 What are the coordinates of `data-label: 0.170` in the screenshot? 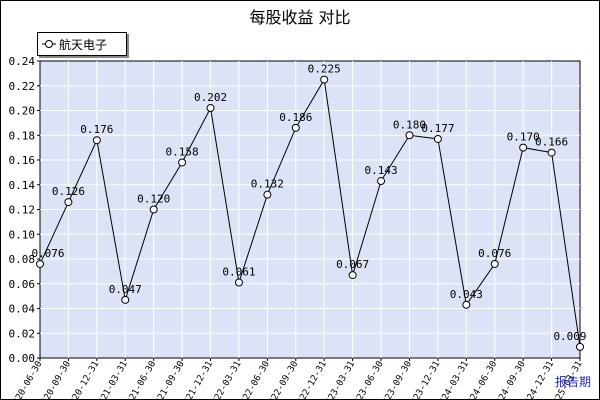 It's located at (523, 137).